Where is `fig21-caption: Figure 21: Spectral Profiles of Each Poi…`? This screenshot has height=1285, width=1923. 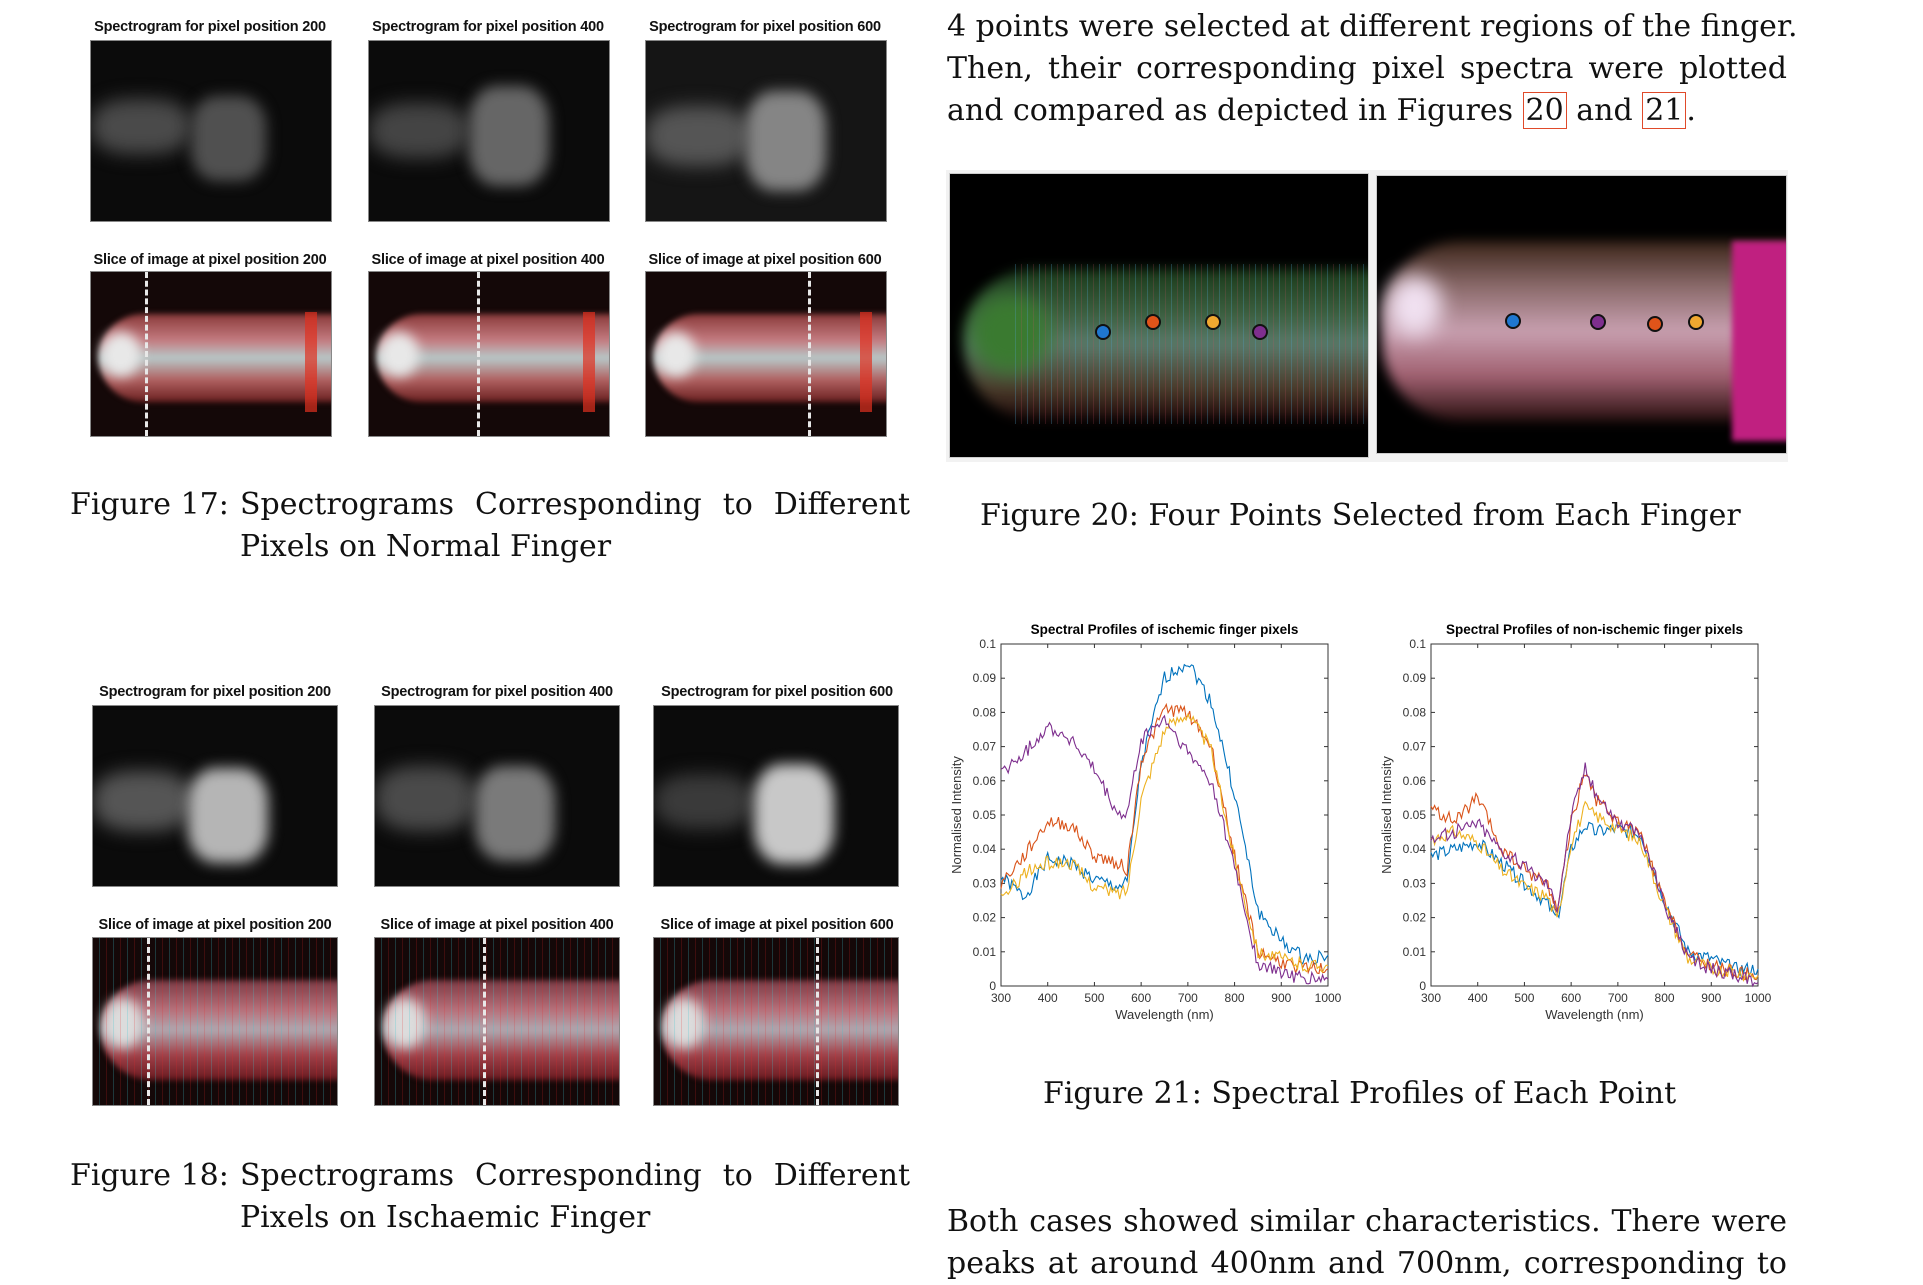
fig21-caption: Figure 21: Spectral Profiles of Each Poi… is located at coordinates (1360, 1093).